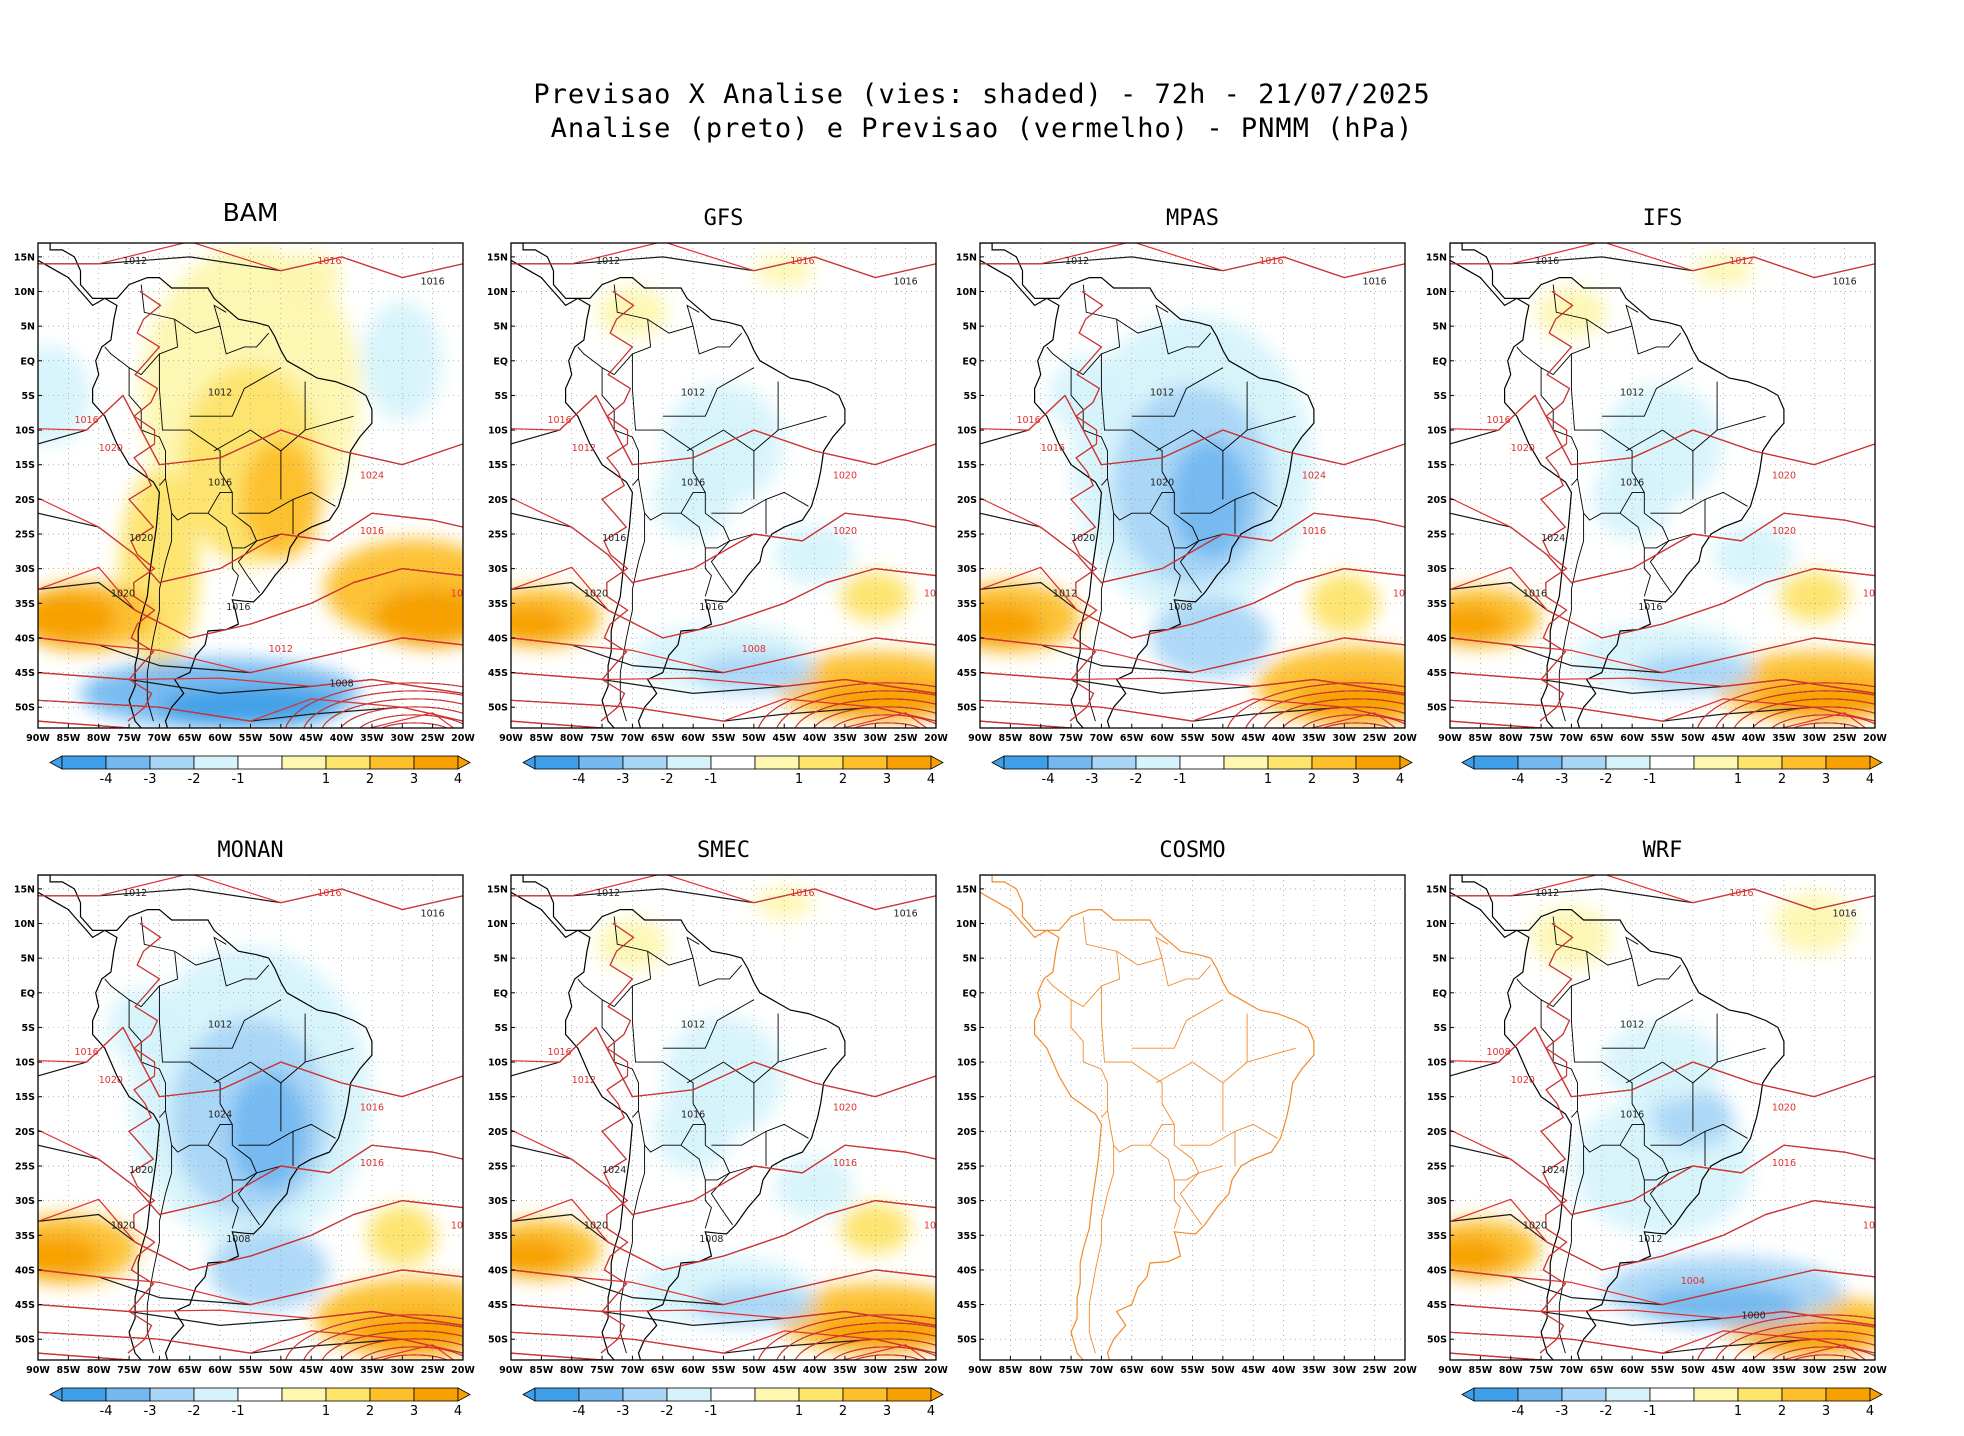 Image resolution: width=1964 pixels, height=1436 pixels. What do you see at coordinates (1617, 1117) in the screenshot?
I see `coastline-wrf` at bounding box center [1617, 1117].